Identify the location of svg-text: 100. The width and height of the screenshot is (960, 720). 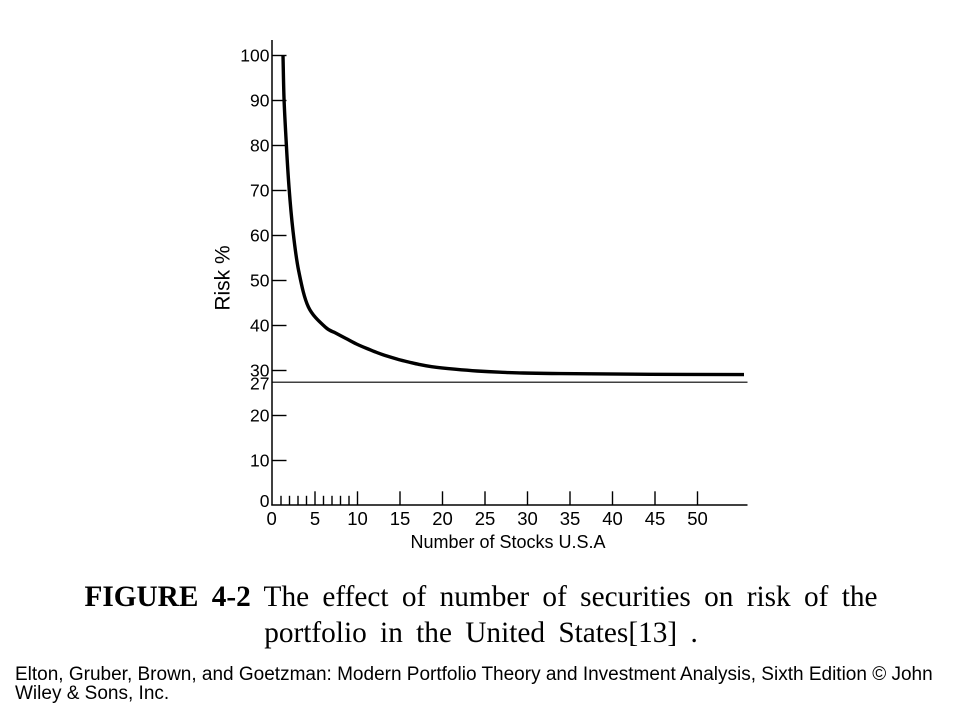
(254, 56).